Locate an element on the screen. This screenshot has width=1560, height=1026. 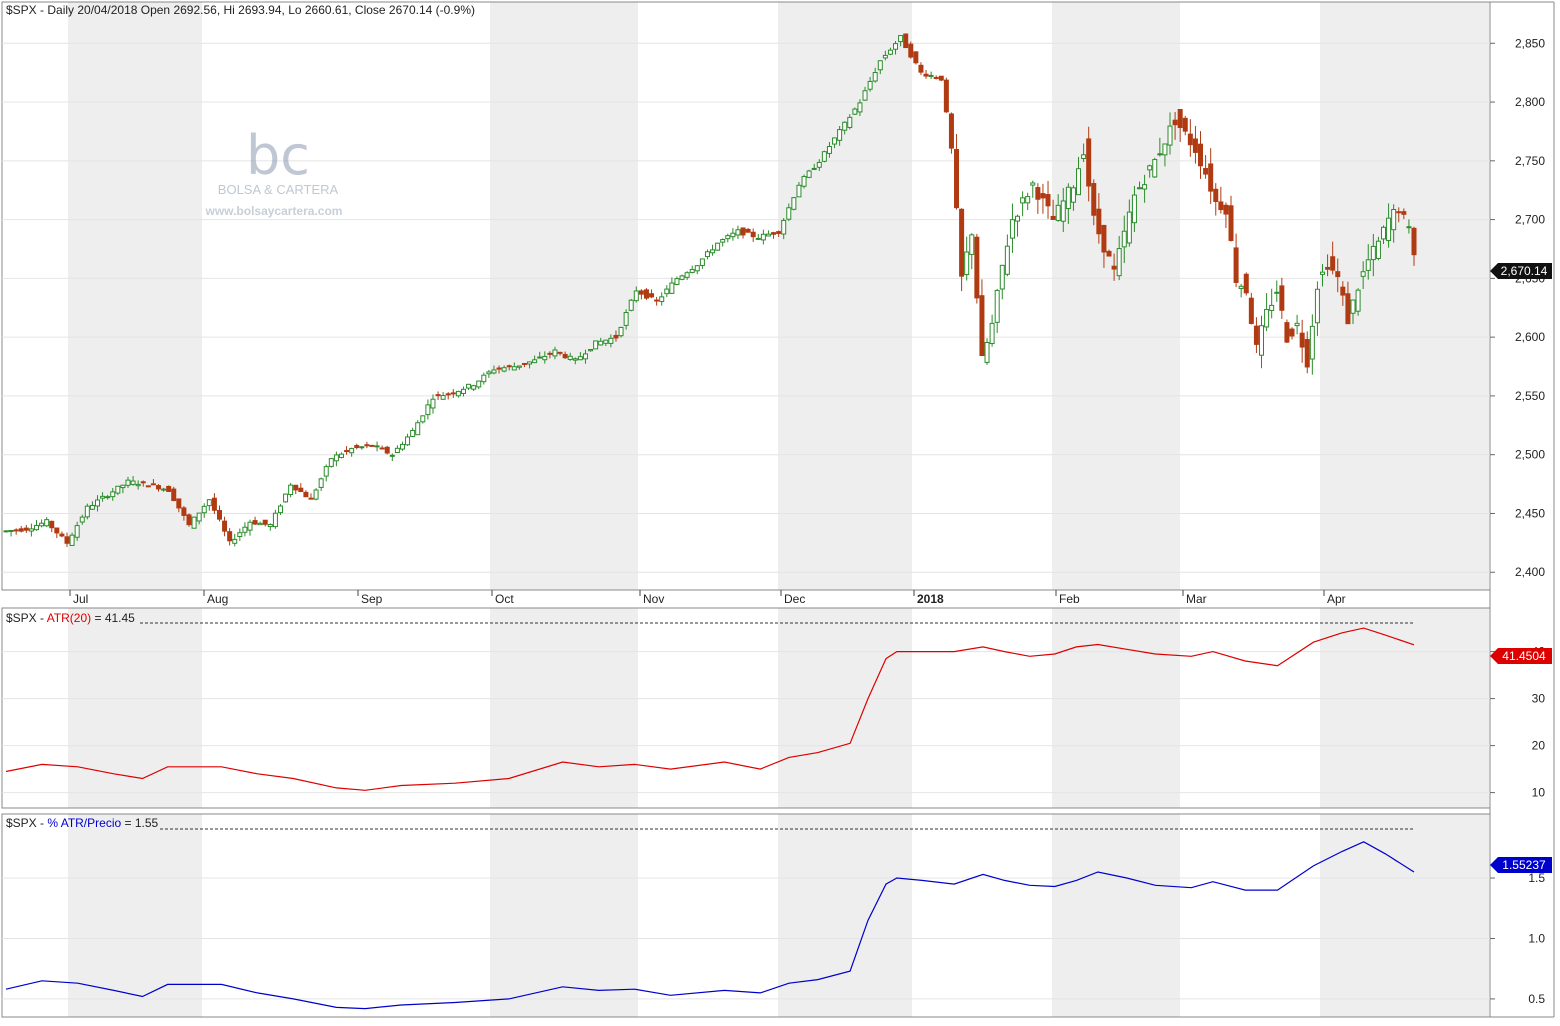
pct-header: $SPX - % ATR/Precio = 1.55 is located at coordinates (82, 823).